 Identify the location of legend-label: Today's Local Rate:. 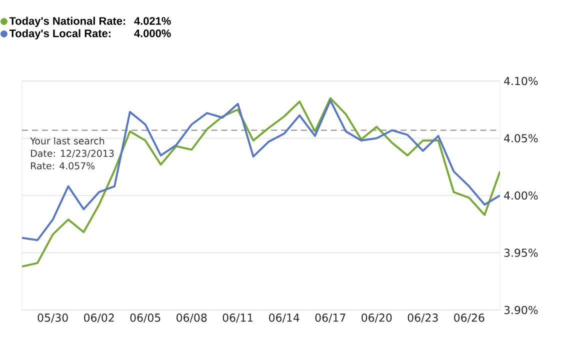
(59, 34).